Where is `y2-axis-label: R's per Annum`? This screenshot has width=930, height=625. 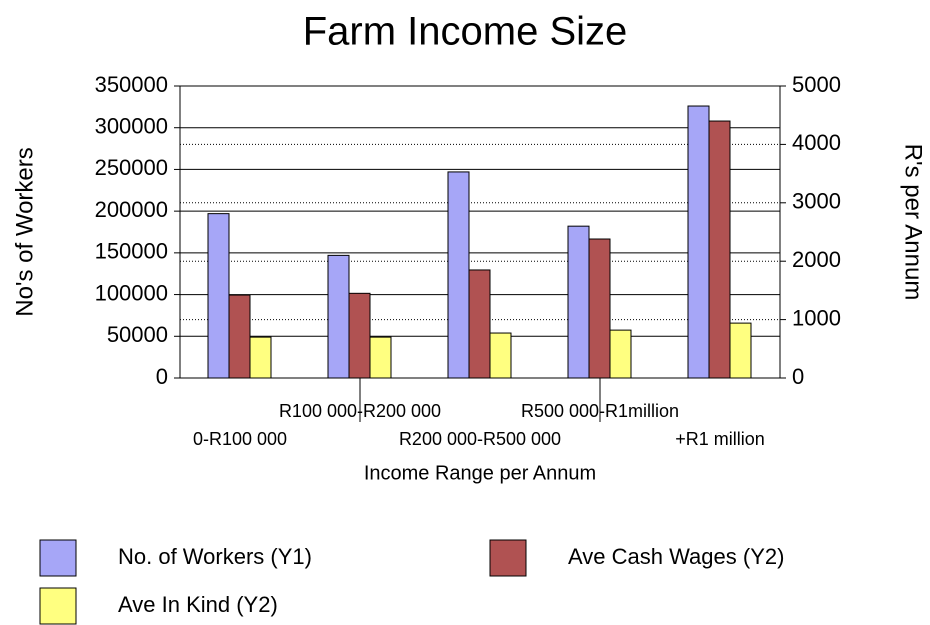 y2-axis-label: R's per Annum is located at coordinates (913, 222).